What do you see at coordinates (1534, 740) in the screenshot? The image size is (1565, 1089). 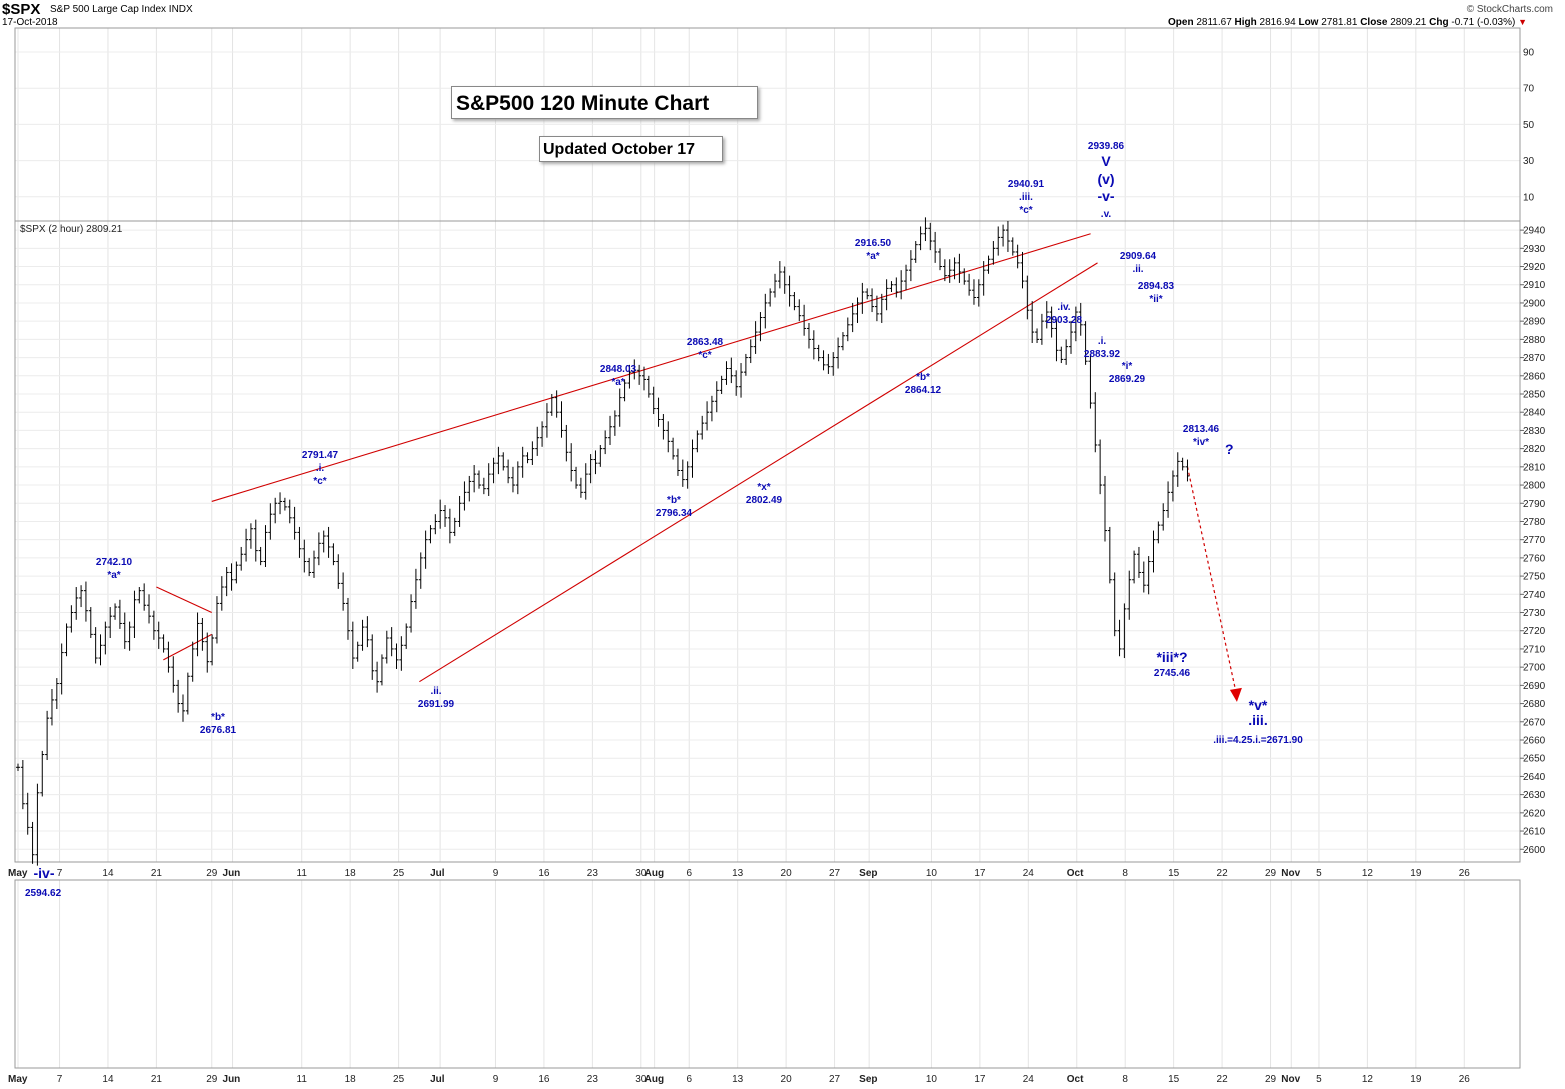 I see `y-tick-label: 2660` at bounding box center [1534, 740].